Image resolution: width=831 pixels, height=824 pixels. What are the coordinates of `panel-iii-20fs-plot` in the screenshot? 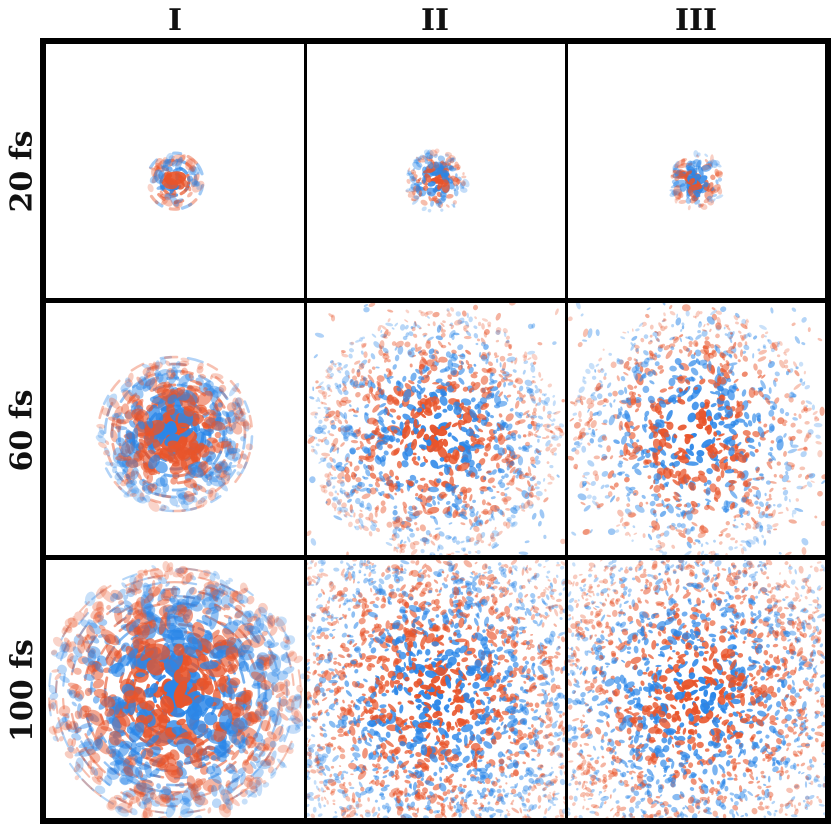 It's located at (696, 180).